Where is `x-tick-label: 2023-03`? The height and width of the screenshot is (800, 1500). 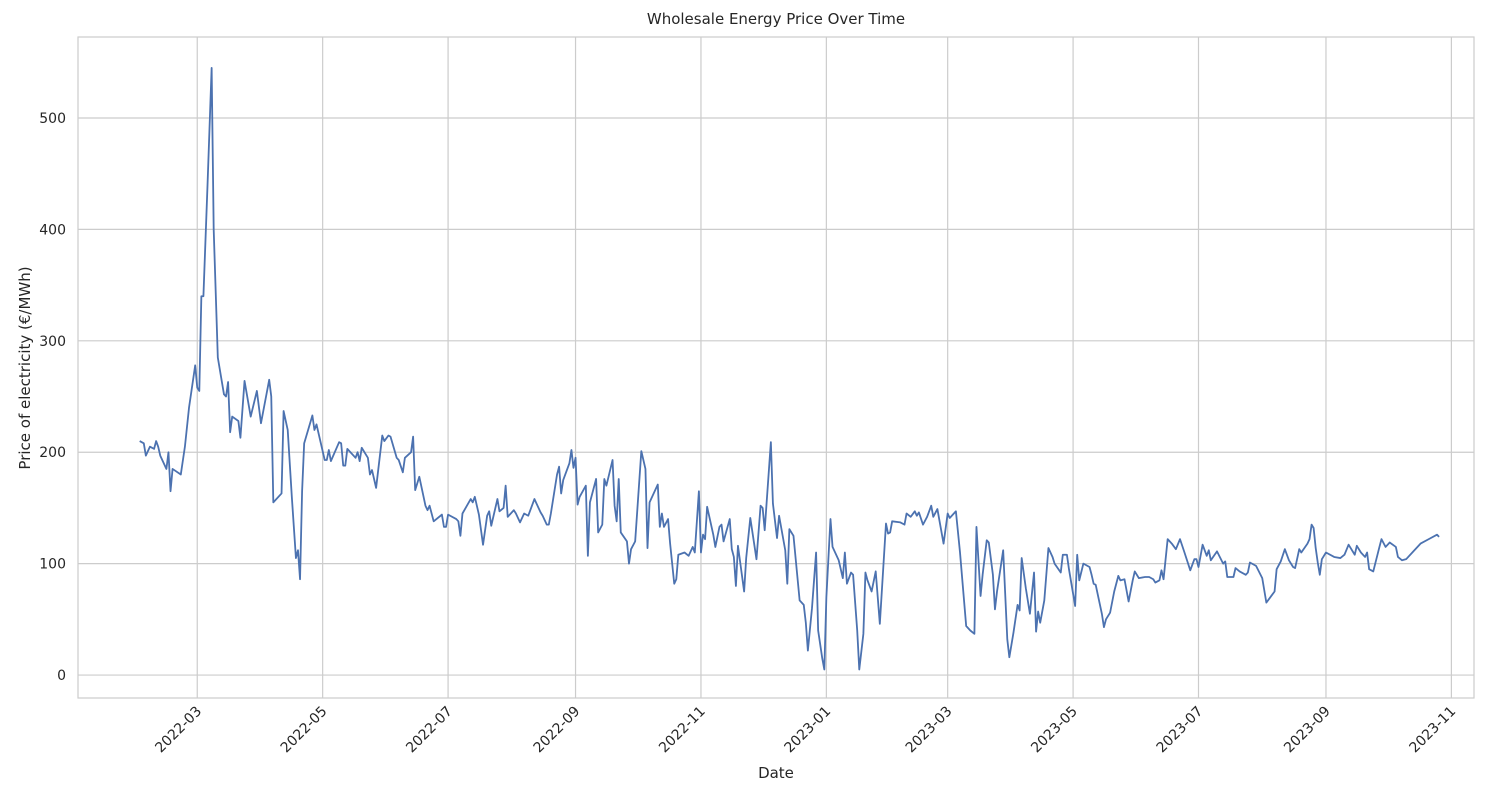
x-tick-label: 2023-03 is located at coordinates (929, 730).